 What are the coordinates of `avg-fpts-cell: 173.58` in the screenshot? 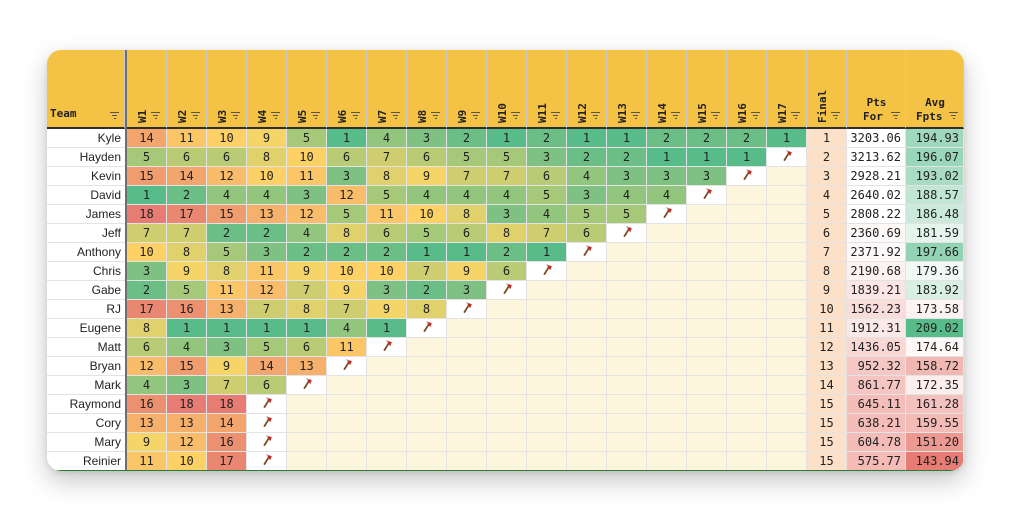 It's located at (935, 309).